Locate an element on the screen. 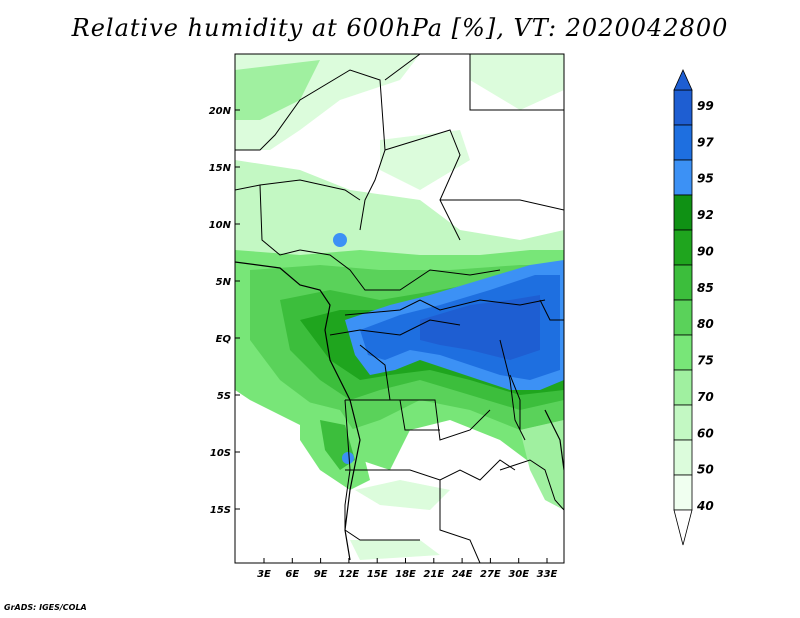 Image resolution: width=800 pixels, height=618 pixels. lat-label: 20N is located at coordinates (220, 111).